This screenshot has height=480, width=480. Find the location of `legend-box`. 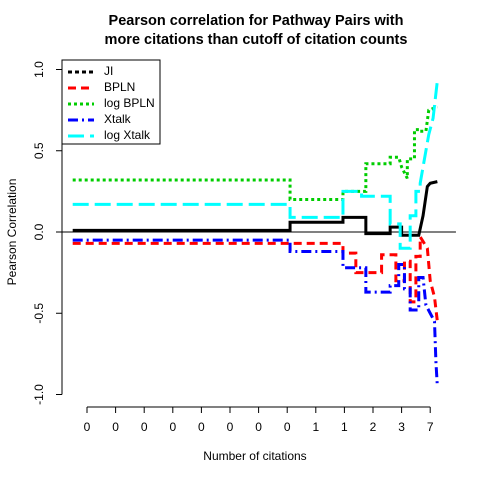

legend-box is located at coordinates (111, 102).